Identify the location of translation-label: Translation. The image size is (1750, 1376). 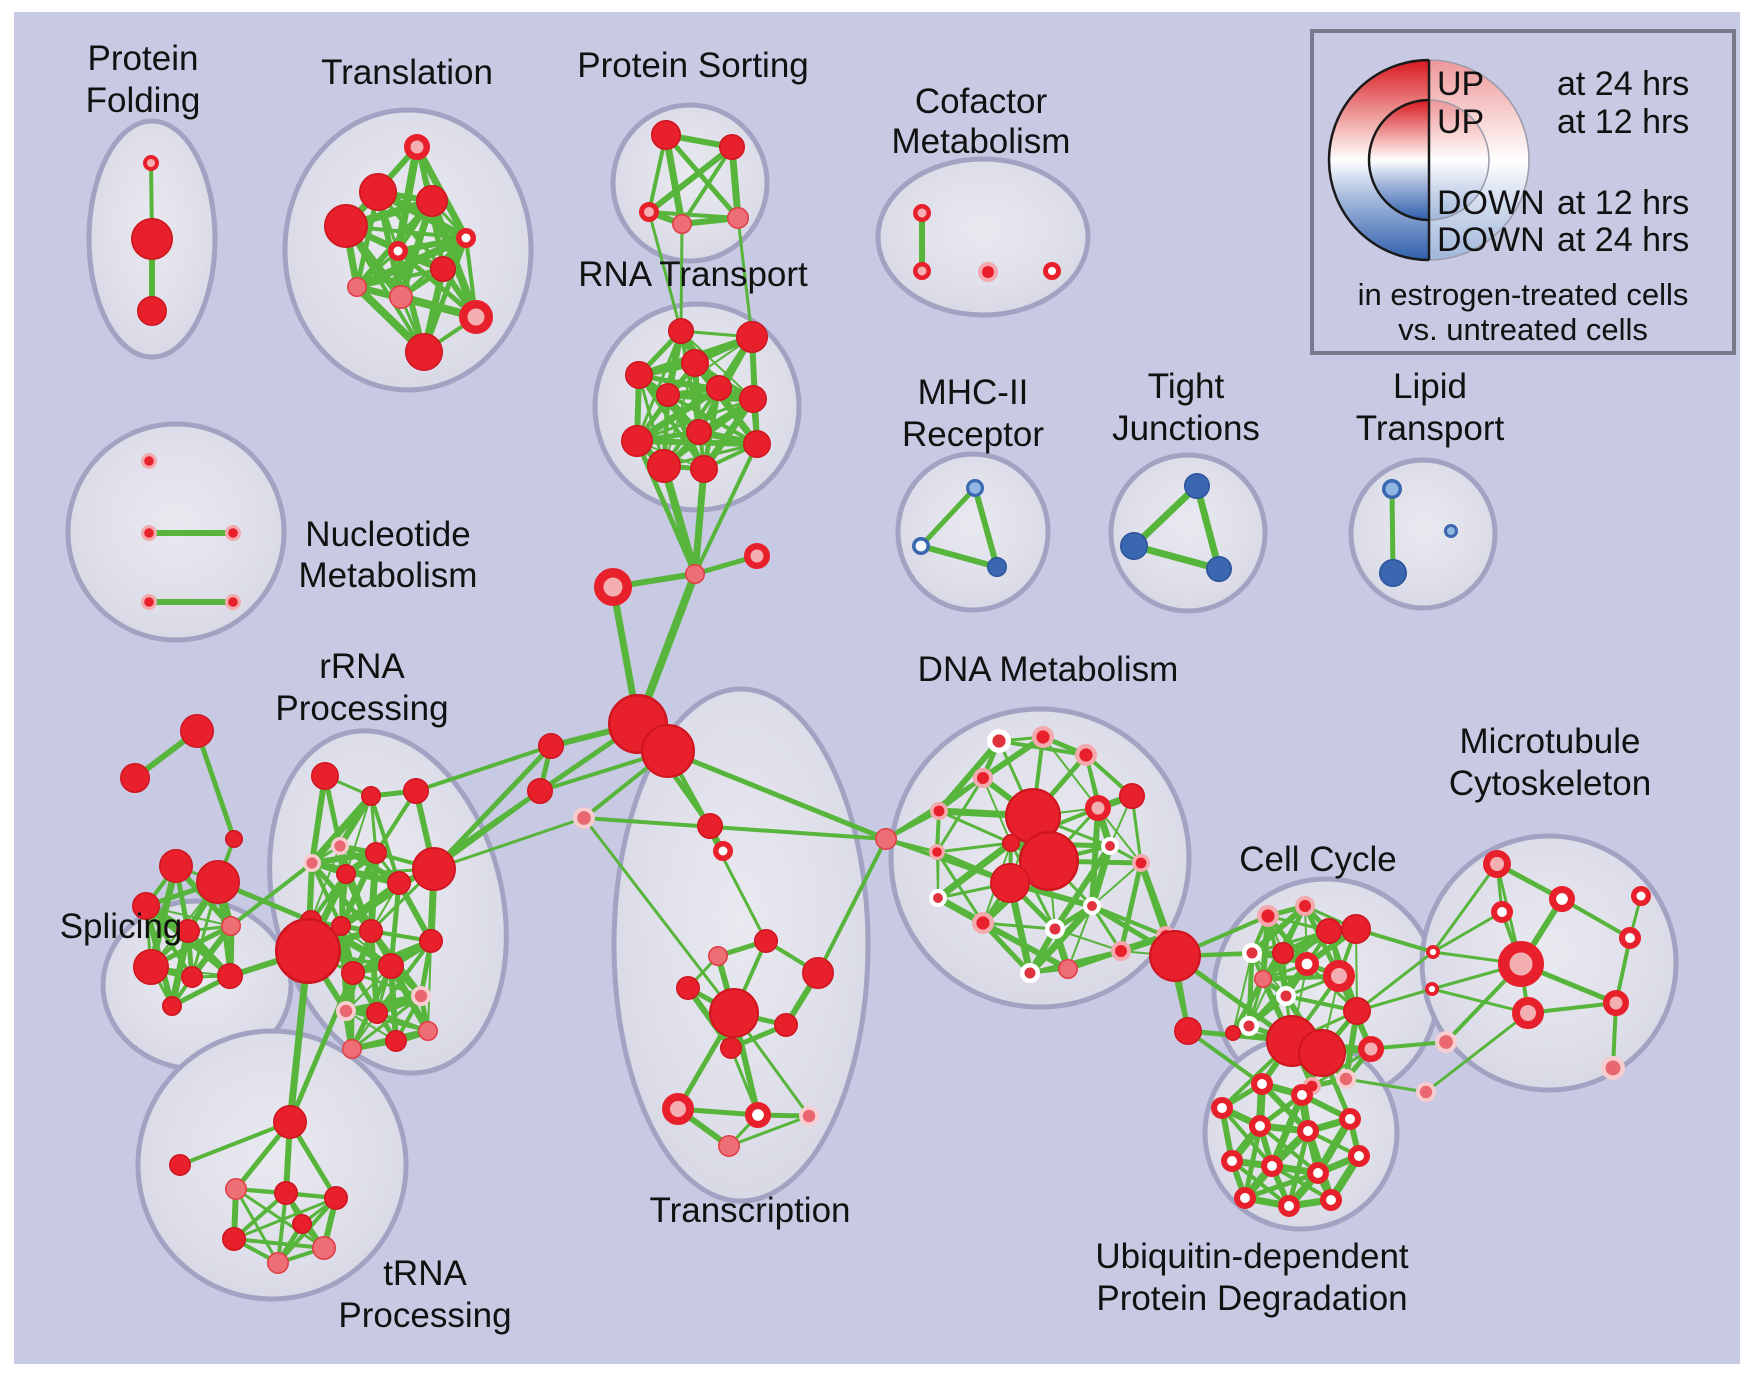
(407, 72).